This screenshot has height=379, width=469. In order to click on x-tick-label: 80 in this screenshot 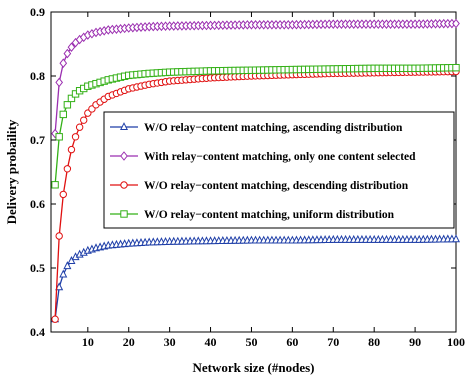, I will do `click(374, 342)`.